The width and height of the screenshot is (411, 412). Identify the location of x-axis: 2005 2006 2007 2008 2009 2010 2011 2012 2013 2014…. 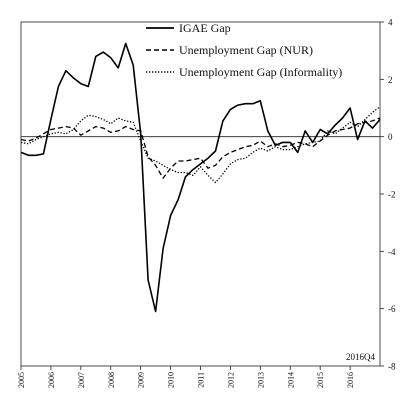
(186, 377).